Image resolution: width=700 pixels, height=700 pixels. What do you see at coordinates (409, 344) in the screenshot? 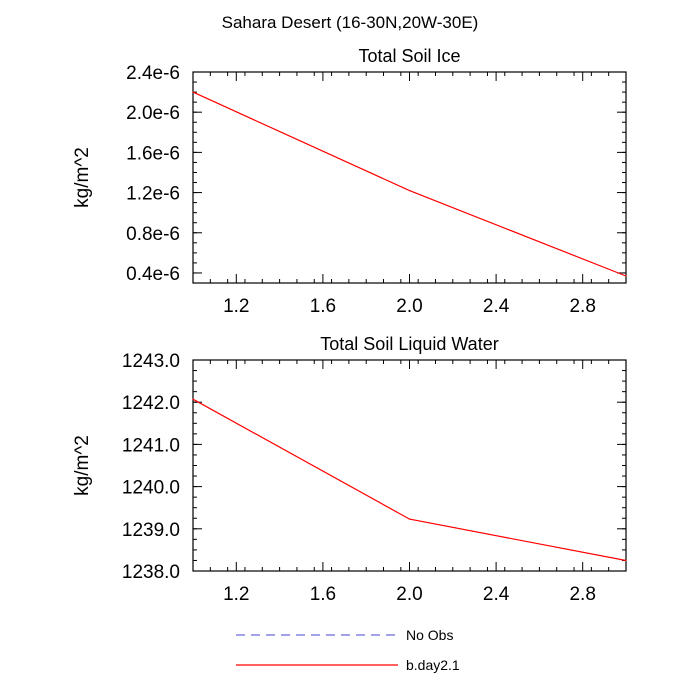
I see `chart-title: Total Soil Liquid Water` at bounding box center [409, 344].